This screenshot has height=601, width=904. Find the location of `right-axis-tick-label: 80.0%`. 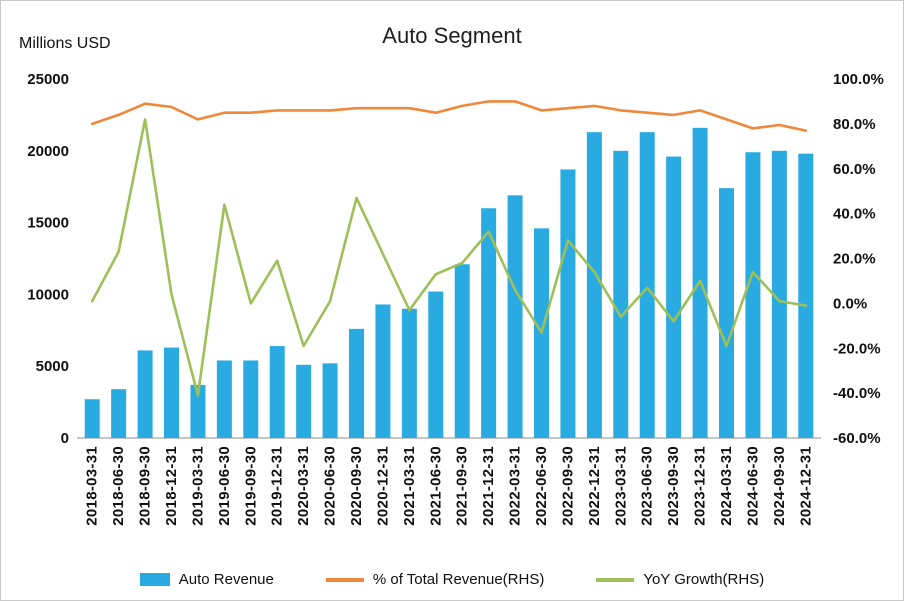

right-axis-tick-label: 80.0% is located at coordinates (854, 124).